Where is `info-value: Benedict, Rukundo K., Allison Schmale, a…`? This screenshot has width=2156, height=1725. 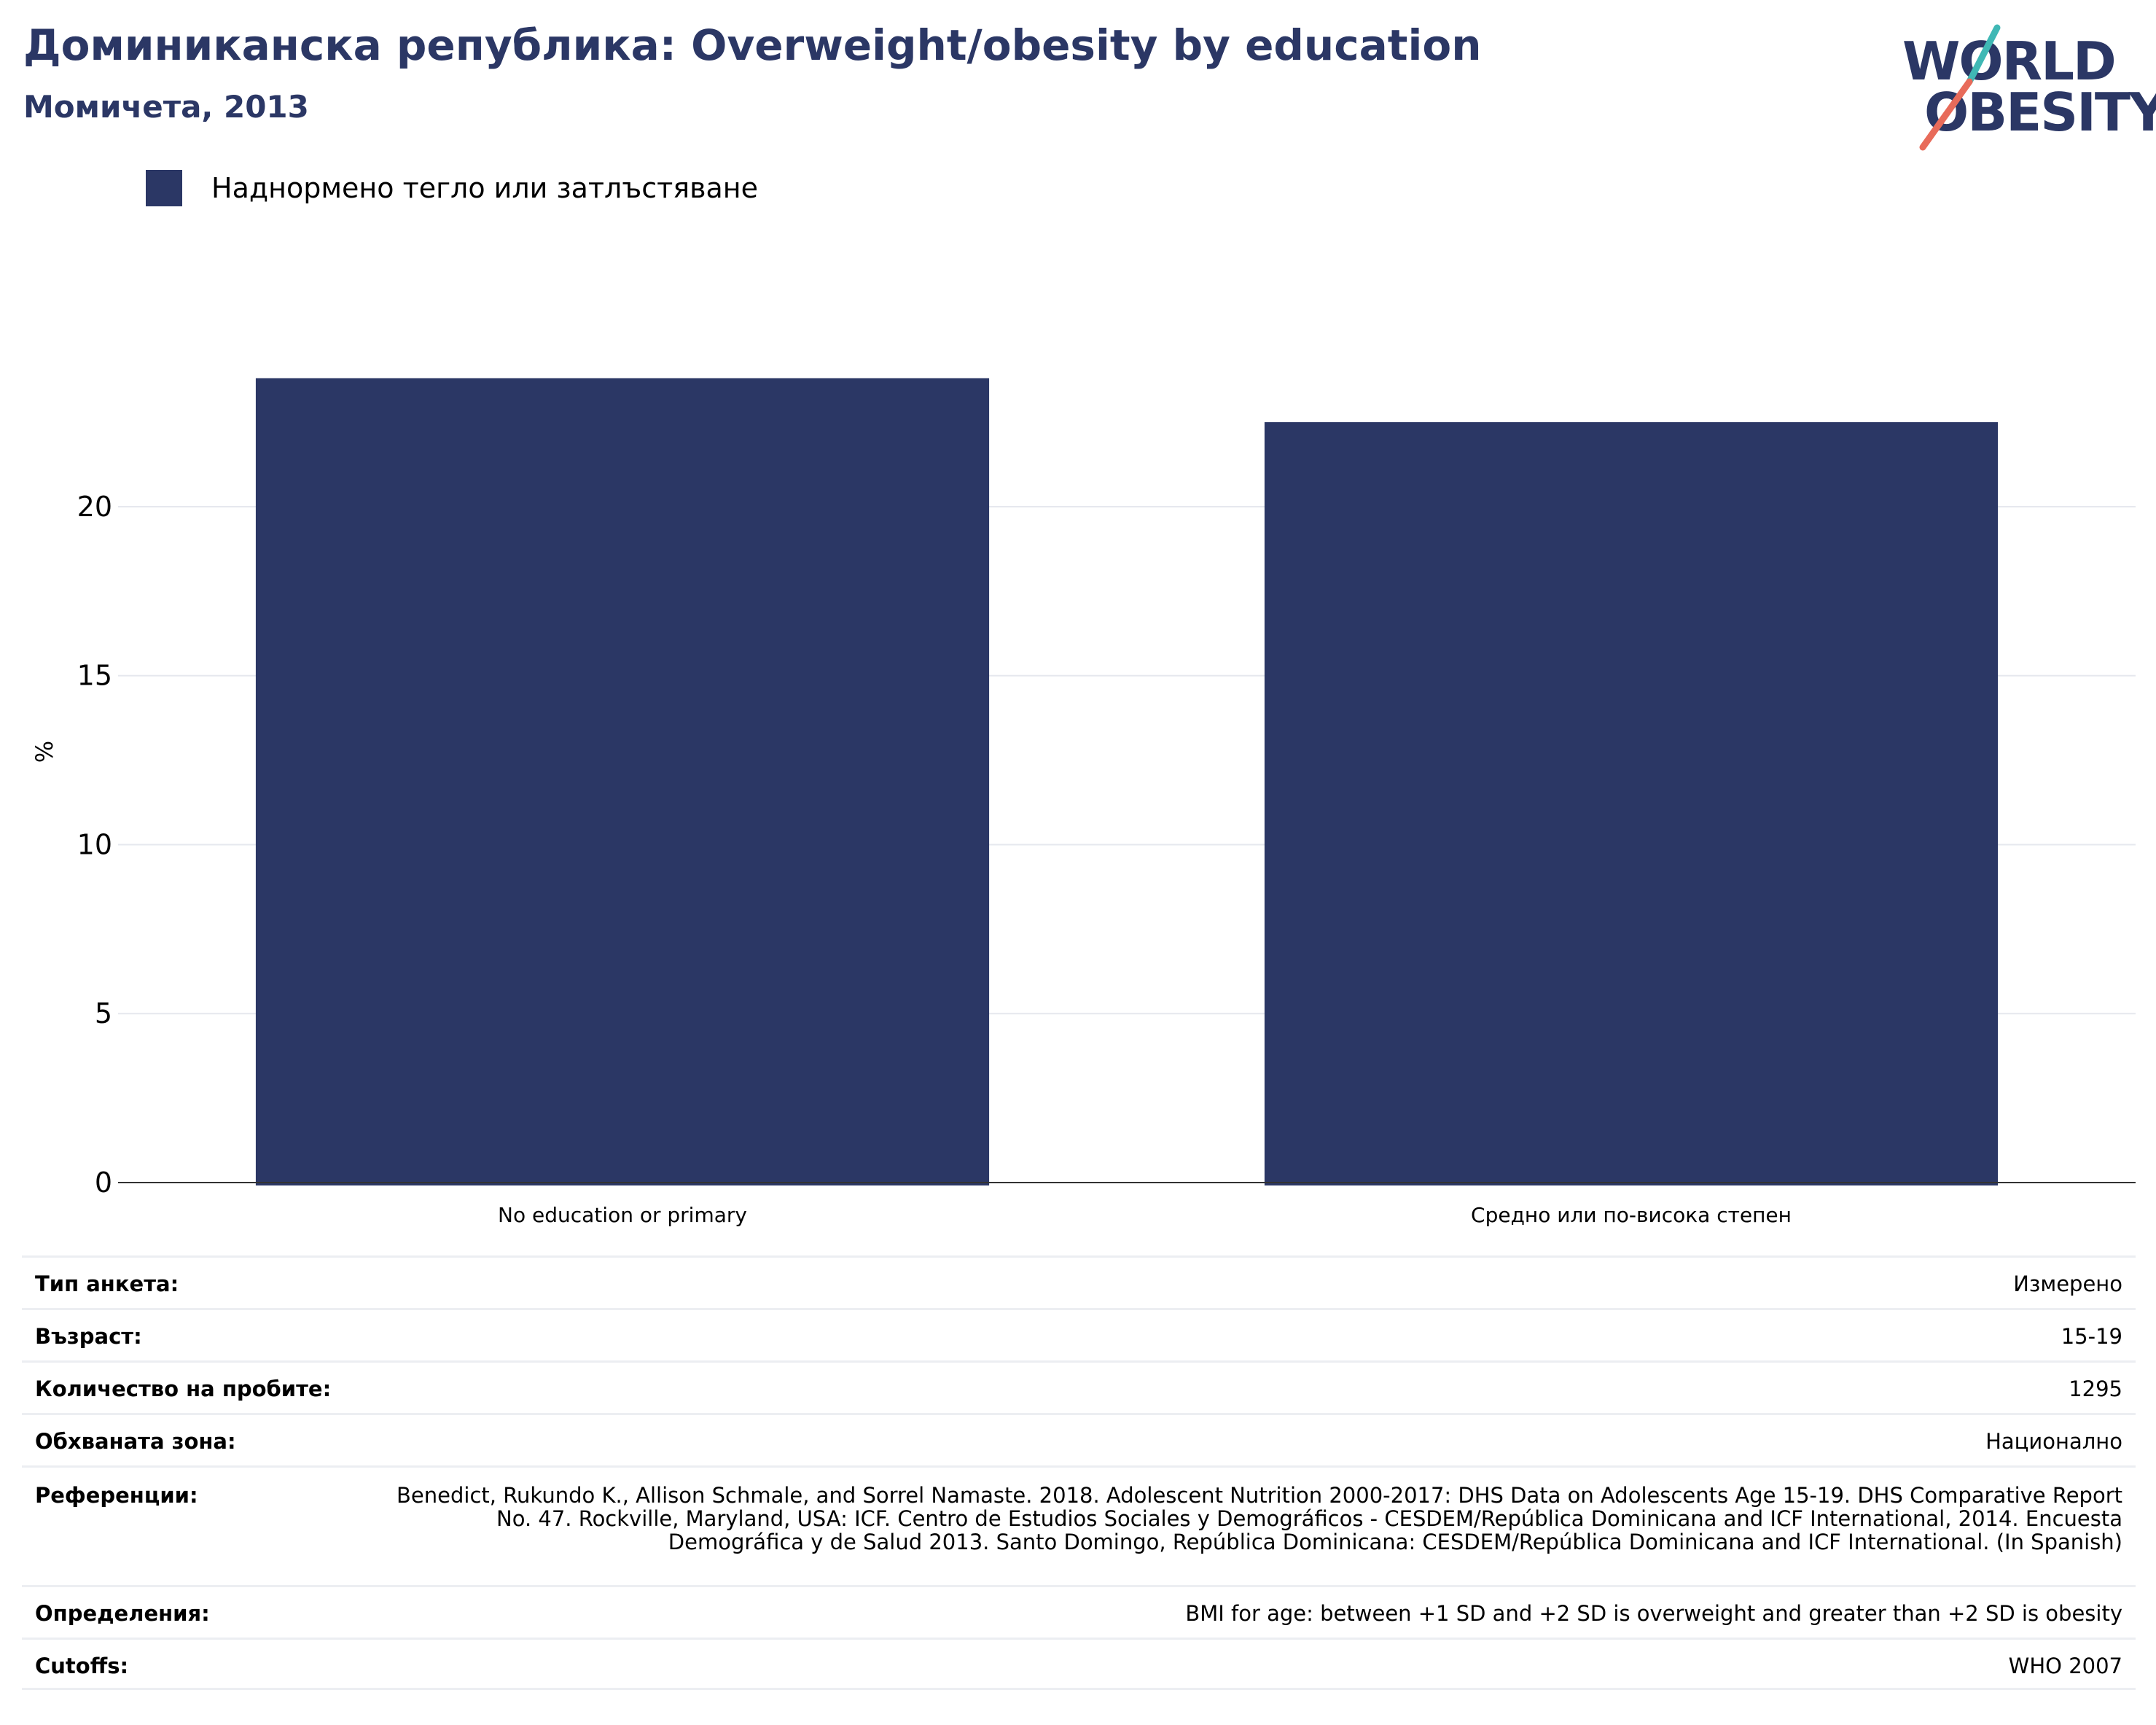 info-value: Benedict, Rukundo K., Allison Schmale, a… is located at coordinates (1260, 1519).